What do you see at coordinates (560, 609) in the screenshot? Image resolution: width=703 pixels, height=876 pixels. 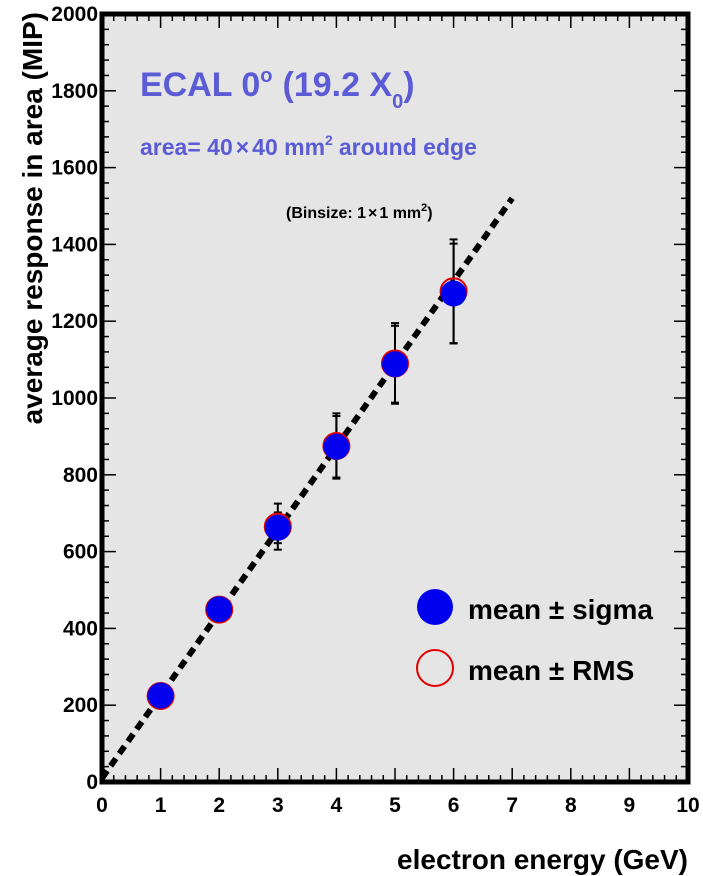 I see `legend-label-sigma: mean ± sigma` at bounding box center [560, 609].